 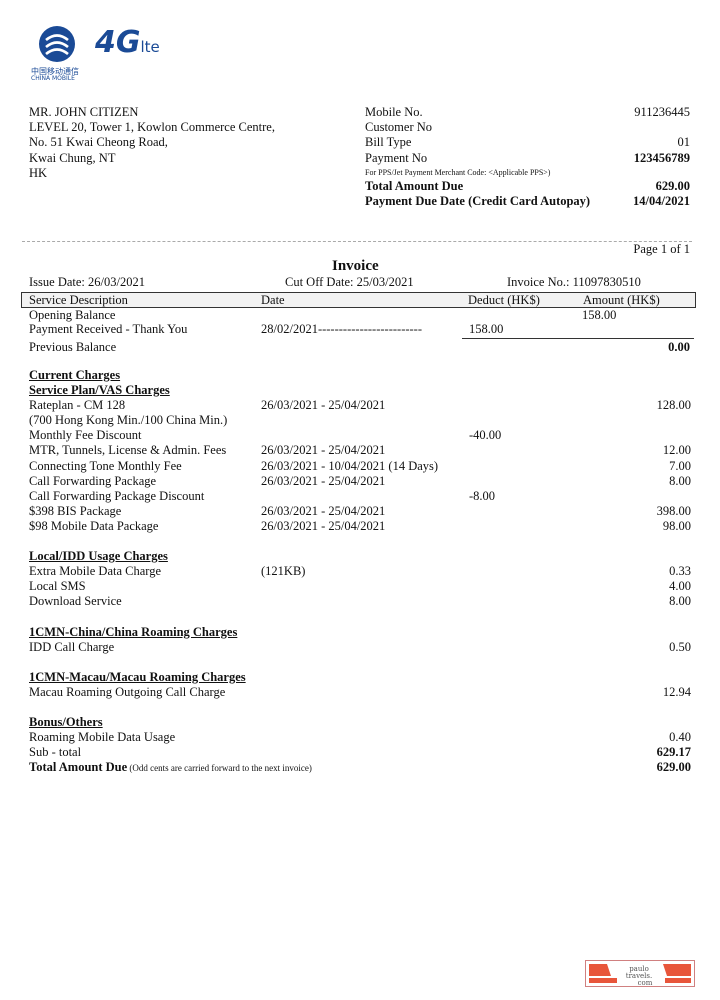 I want to click on line-item: Call Forwarding Package Discount -8.00, so click(x=360, y=496).